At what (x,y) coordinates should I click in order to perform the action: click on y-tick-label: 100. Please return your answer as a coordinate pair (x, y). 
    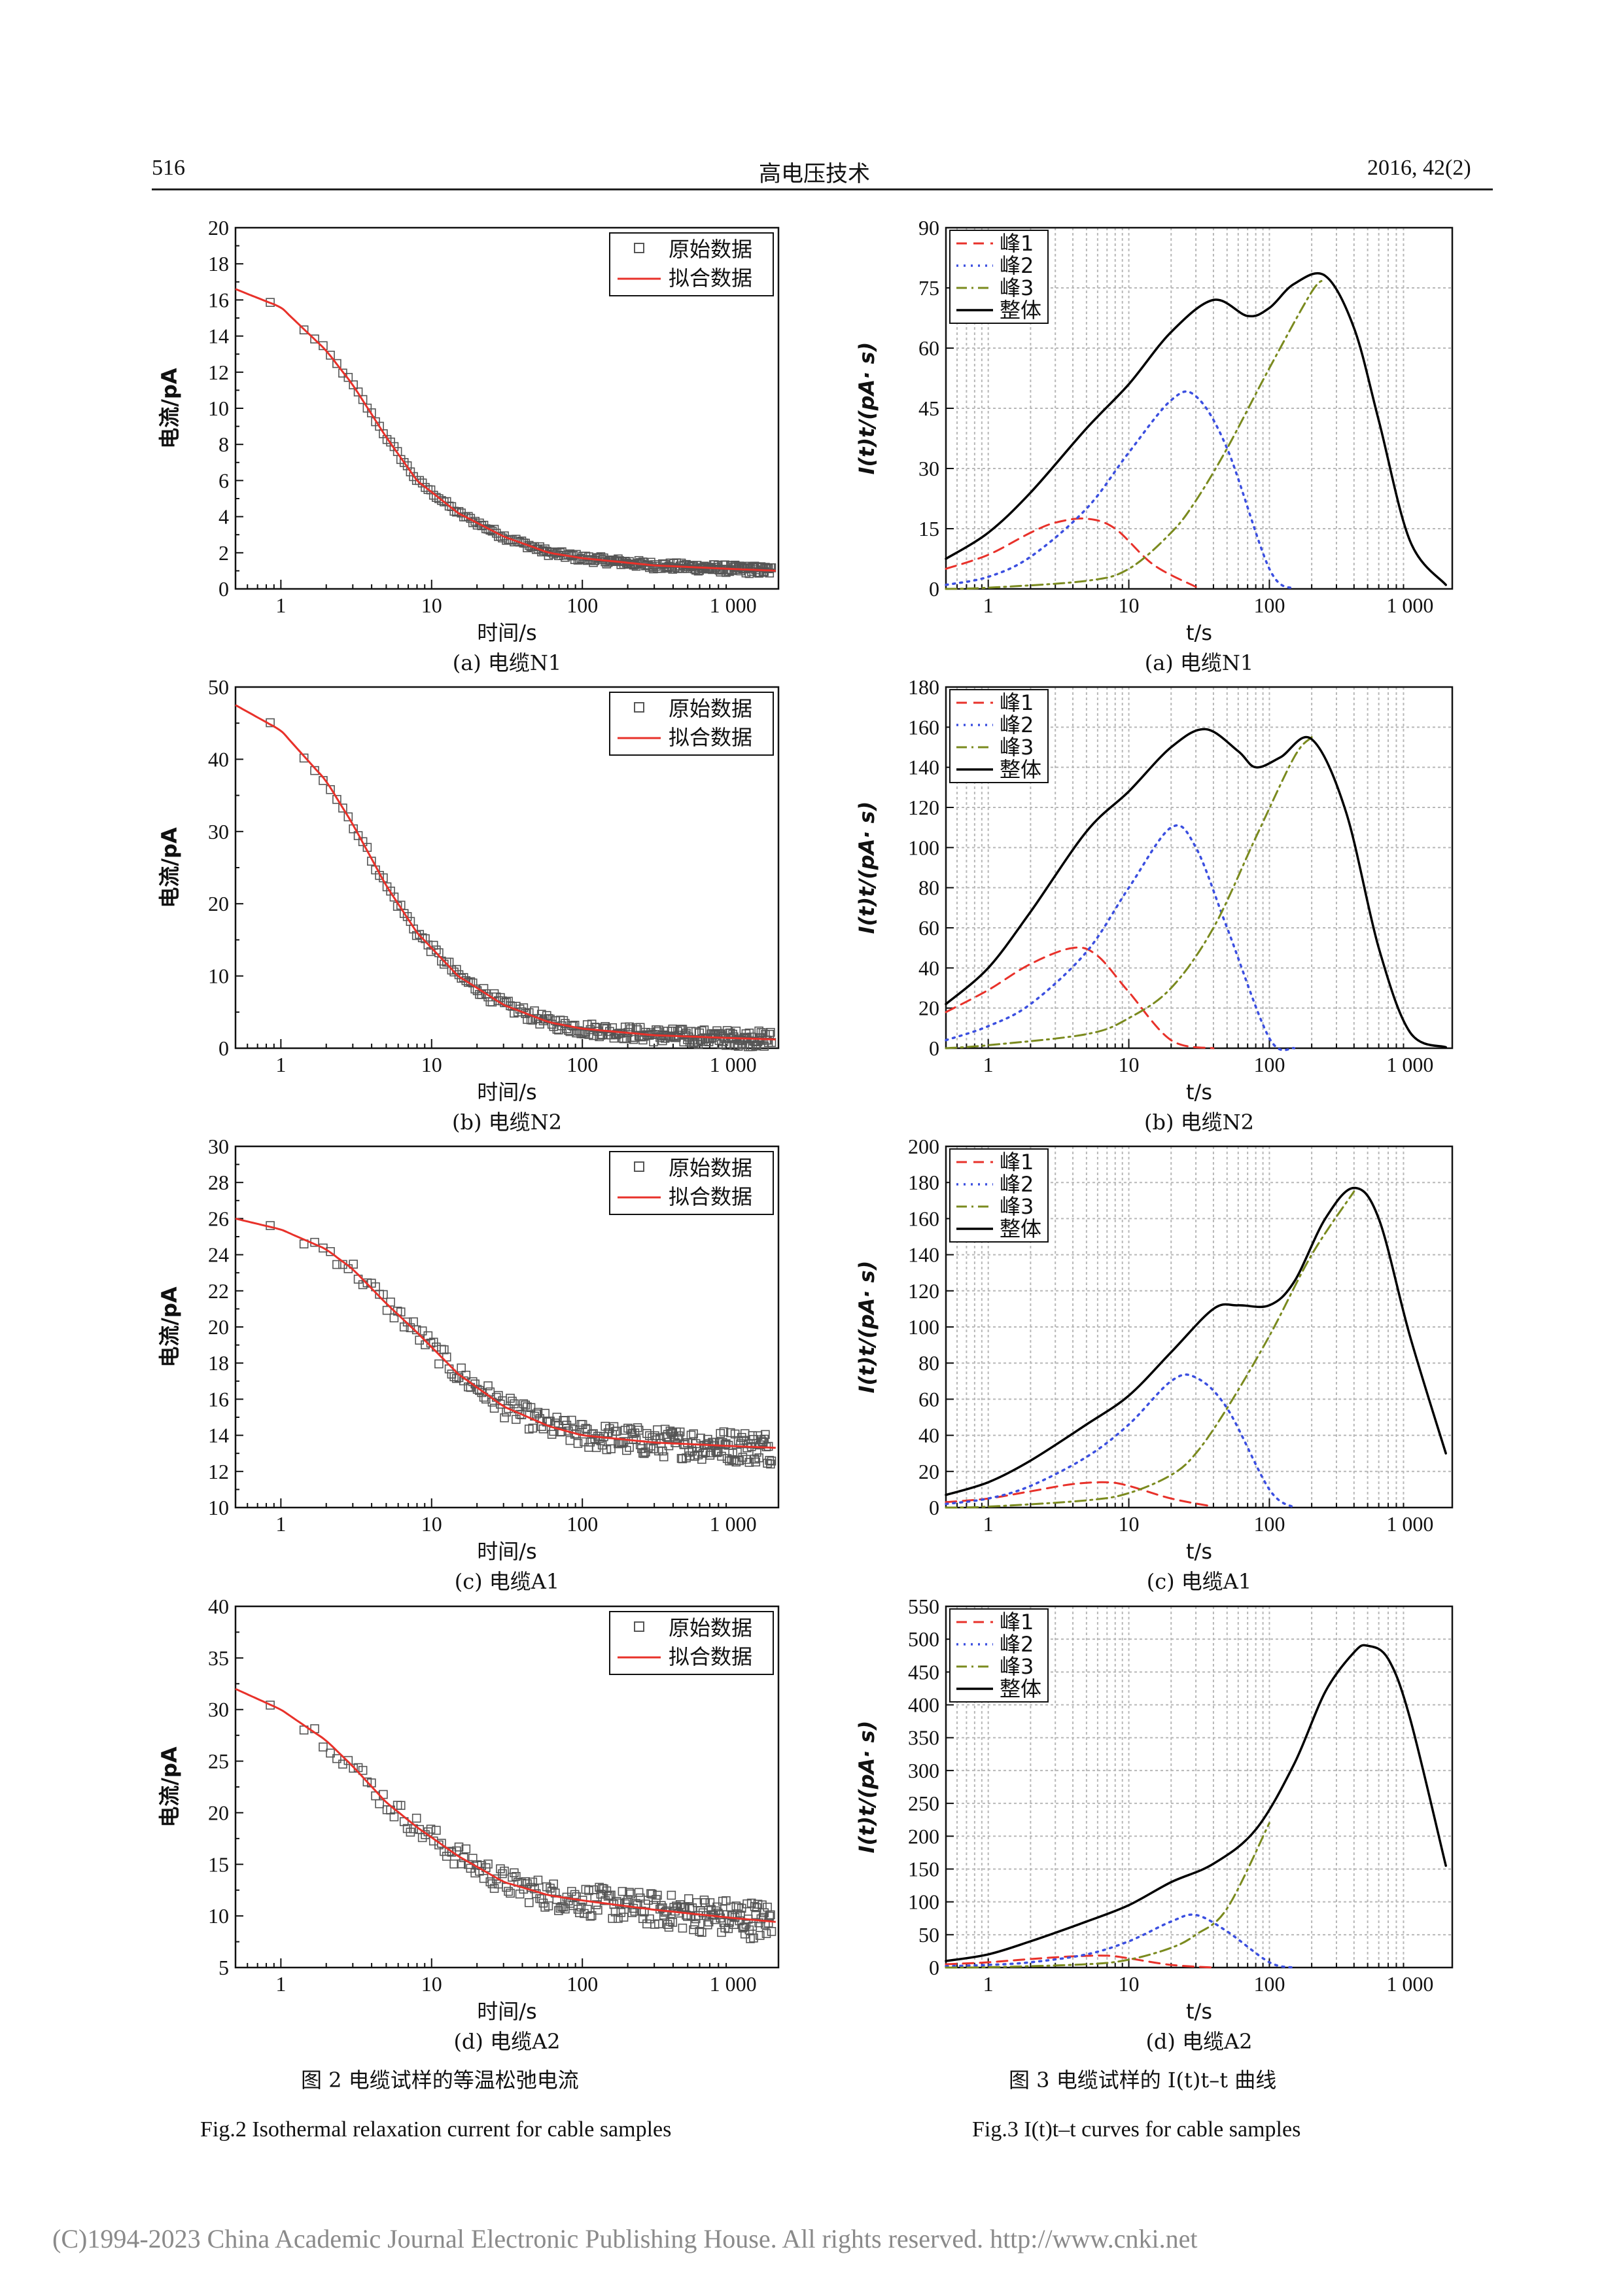
    Looking at the image, I should click on (923, 847).